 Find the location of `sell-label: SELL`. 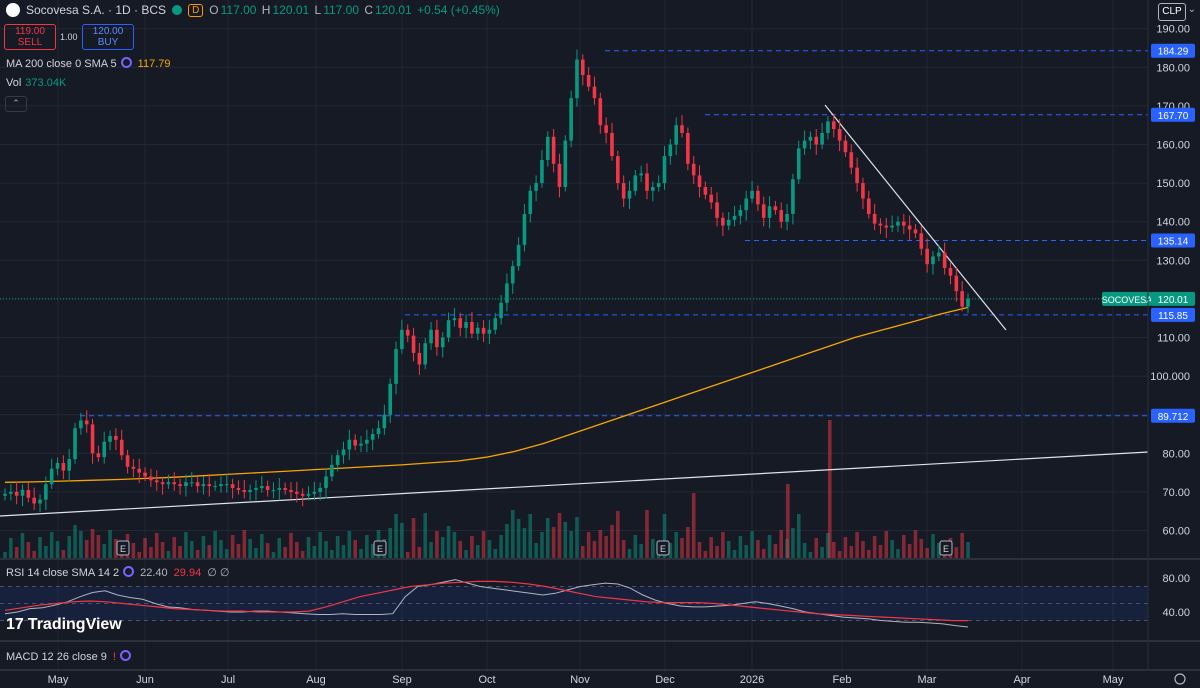

sell-label: SELL is located at coordinates (30, 42).